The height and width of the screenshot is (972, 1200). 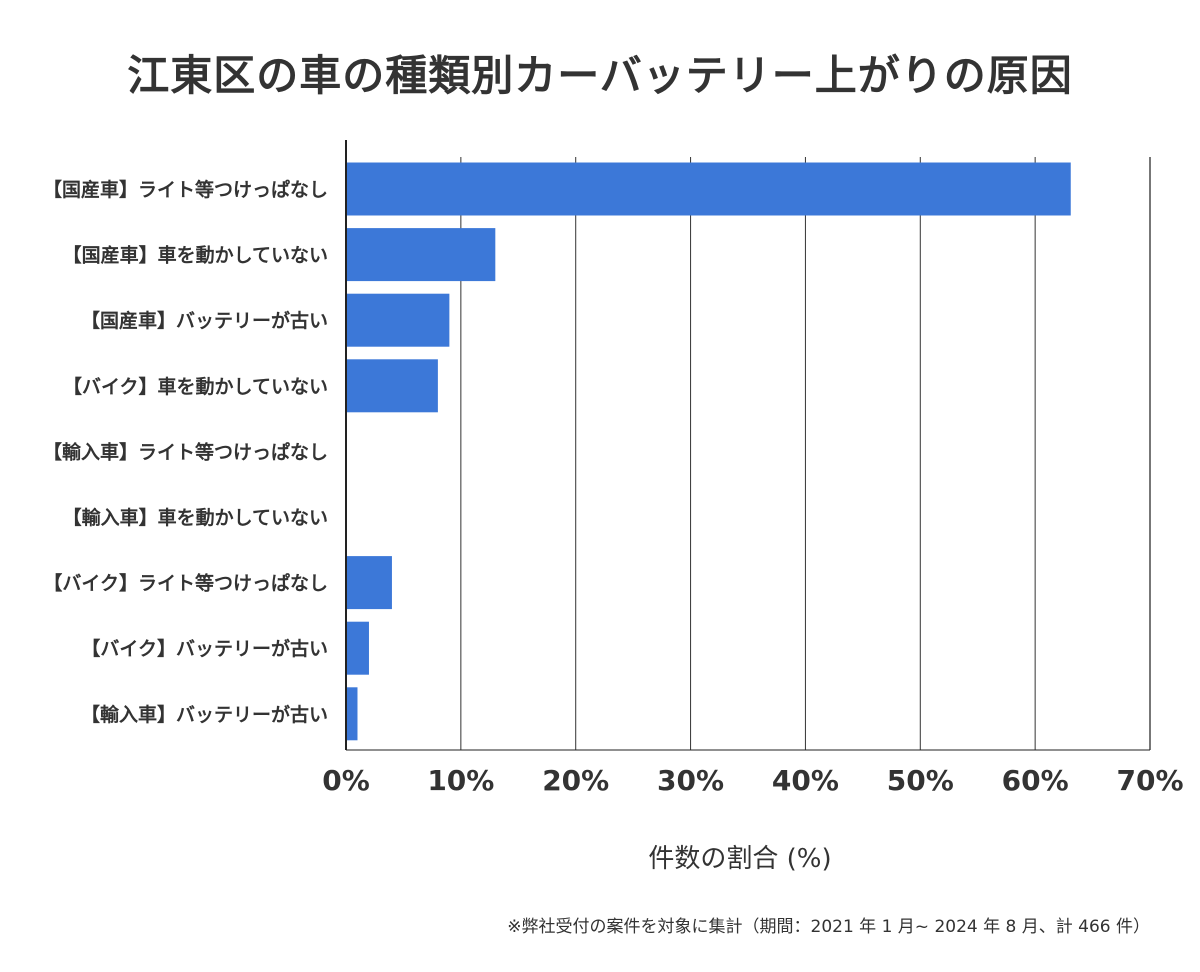 What do you see at coordinates (575, 780) in the screenshot?
I see `x-tick-label: 20%` at bounding box center [575, 780].